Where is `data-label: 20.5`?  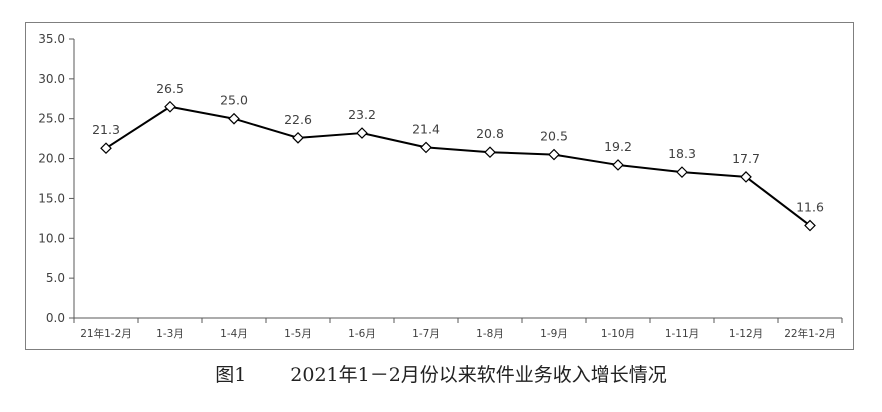
data-label: 20.5 is located at coordinates (554, 136).